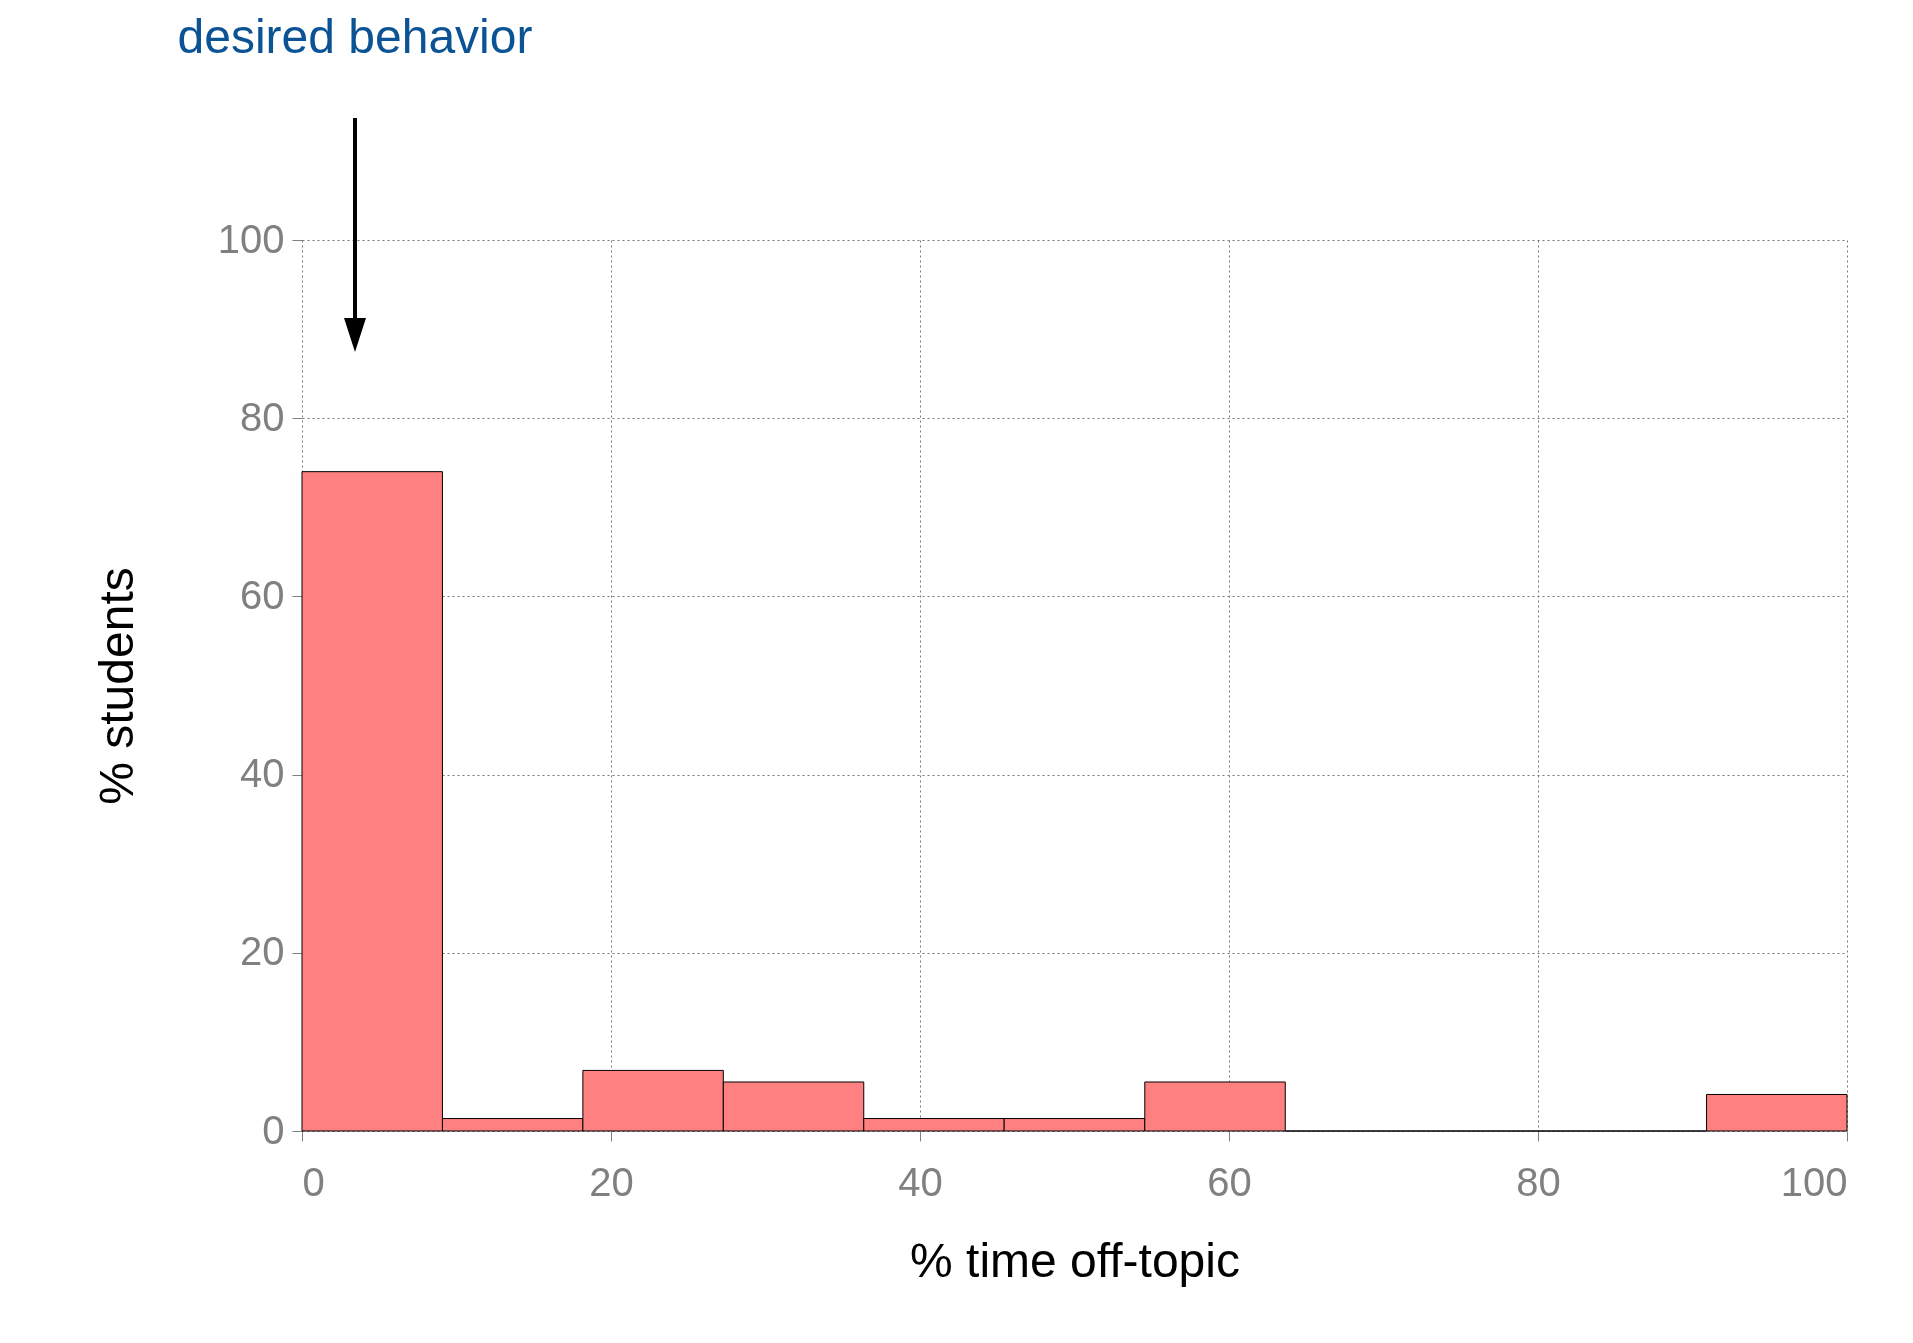  Describe the element at coordinates (920, 1181) in the screenshot. I see `x-tick-label: 40` at that location.